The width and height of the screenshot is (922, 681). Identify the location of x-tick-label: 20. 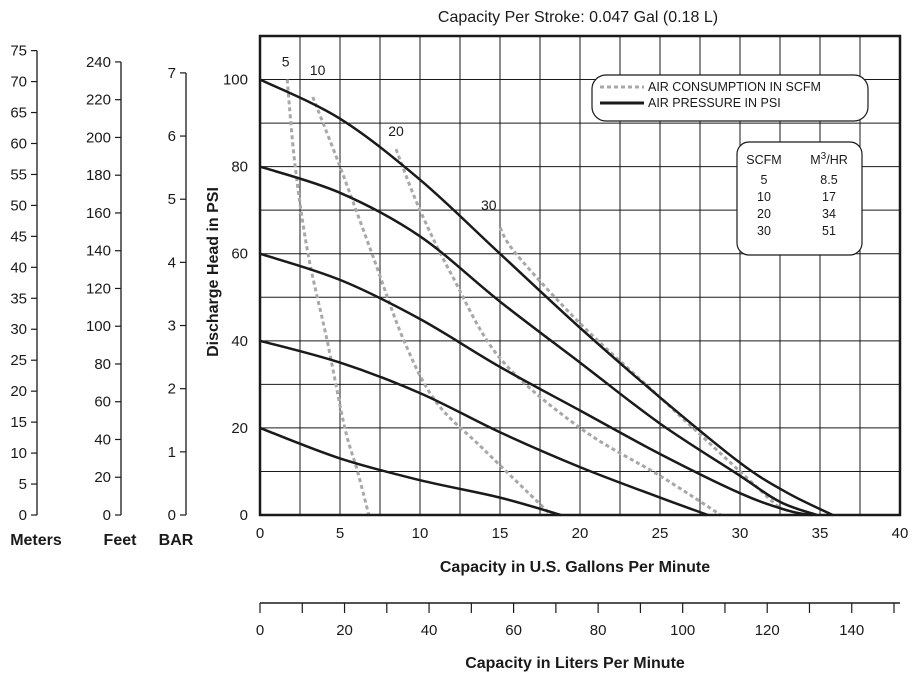
(580, 533).